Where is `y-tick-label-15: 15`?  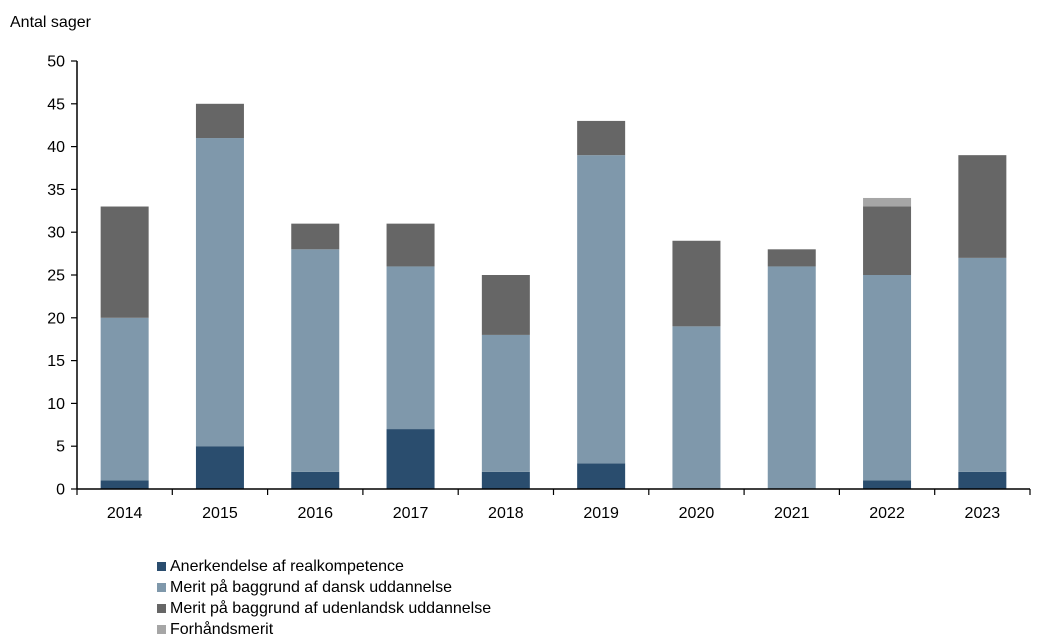
y-tick-label-15: 15 is located at coordinates (56, 361).